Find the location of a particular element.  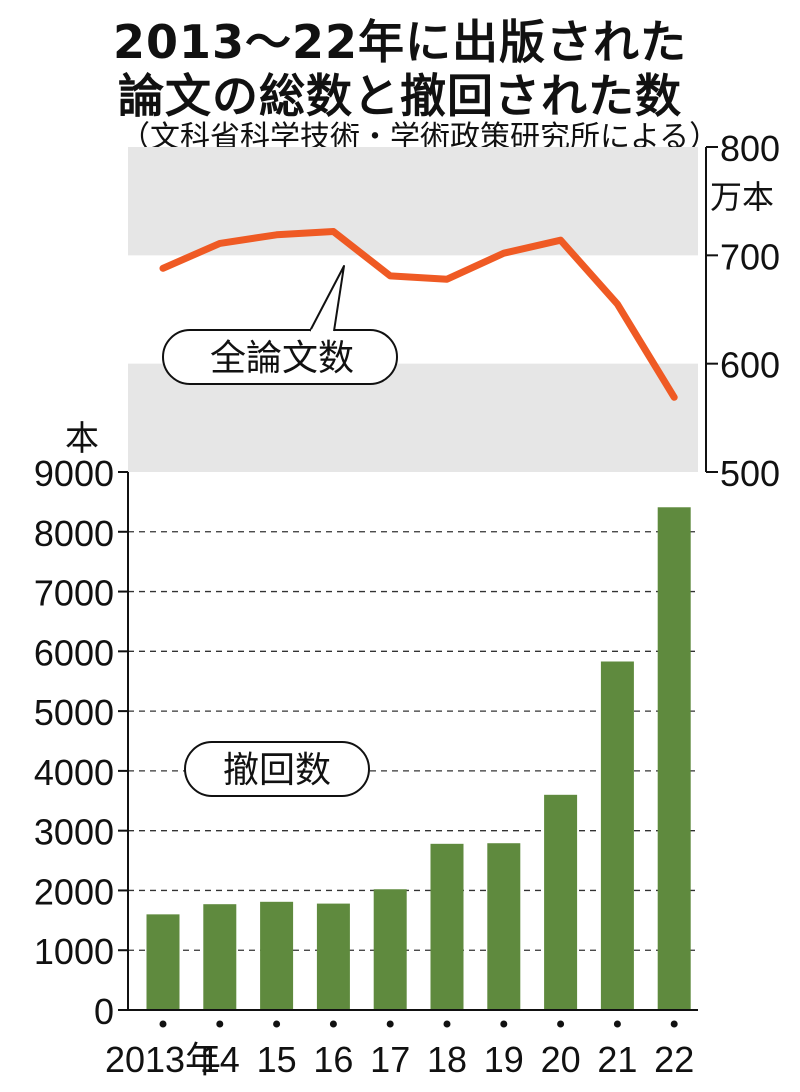

left-tick-label-0: 0 is located at coordinates (104, 1011).